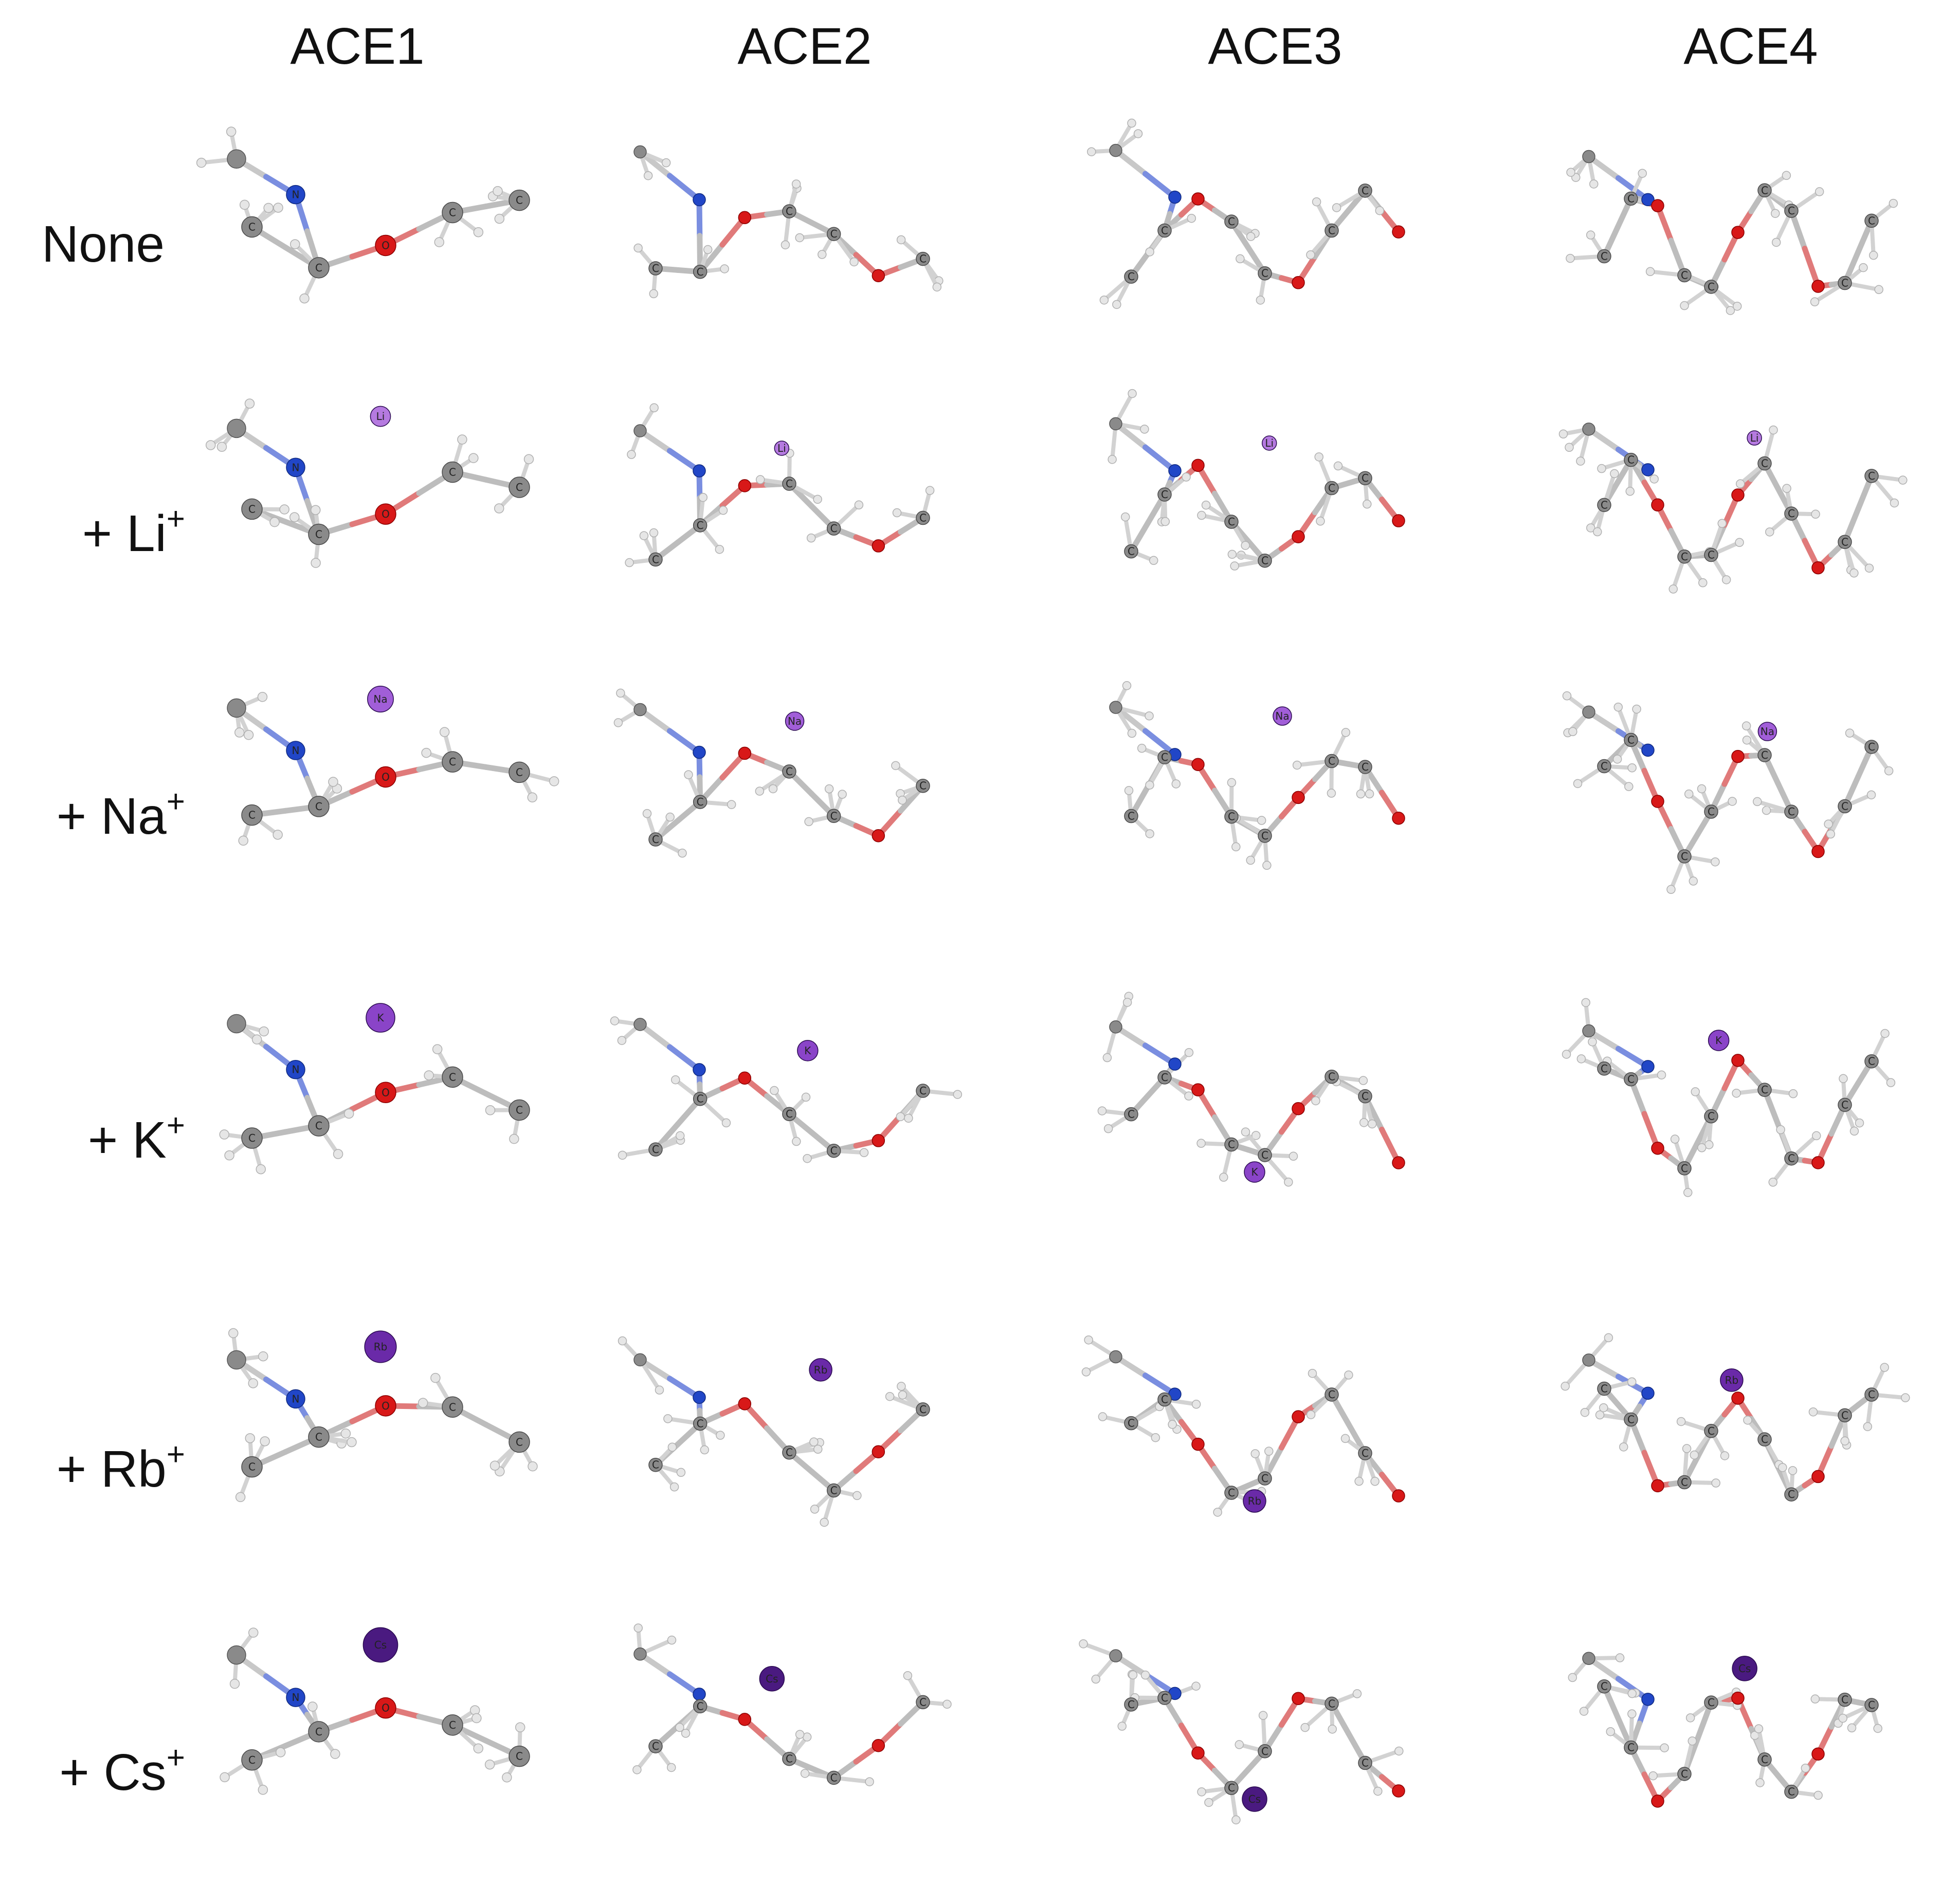 Image resolution: width=1960 pixels, height=1886 pixels. I want to click on ion-k: K, so click(808, 1051).